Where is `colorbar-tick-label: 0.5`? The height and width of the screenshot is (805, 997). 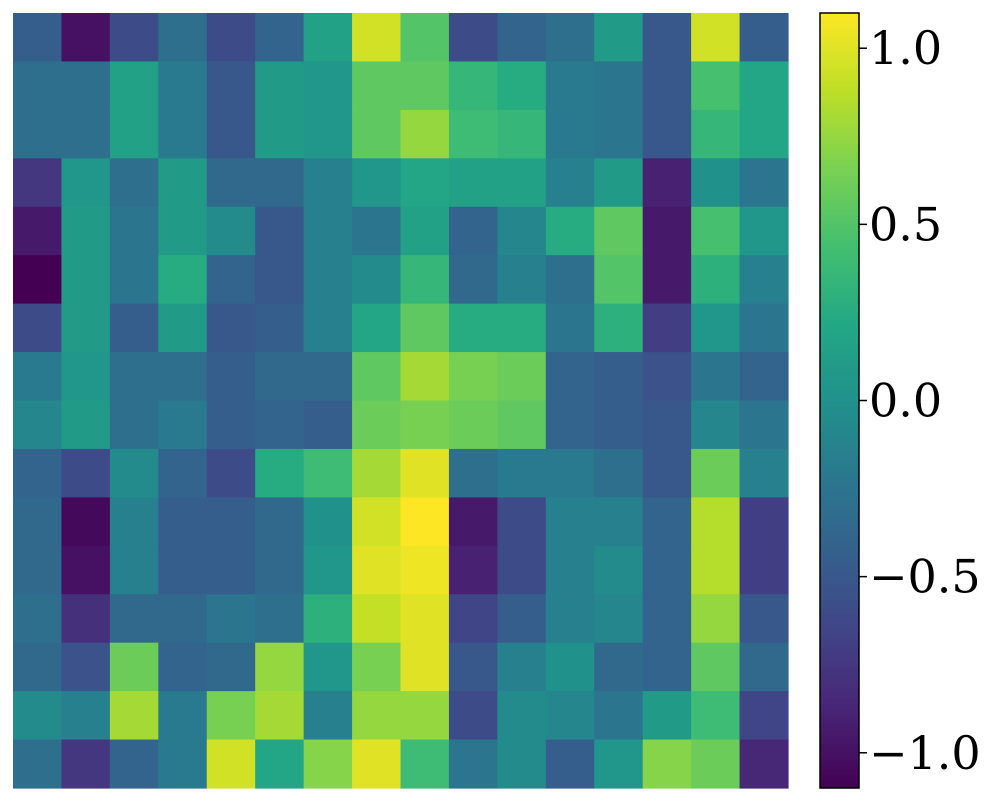
colorbar-tick-label: 0.5 is located at coordinates (905, 224).